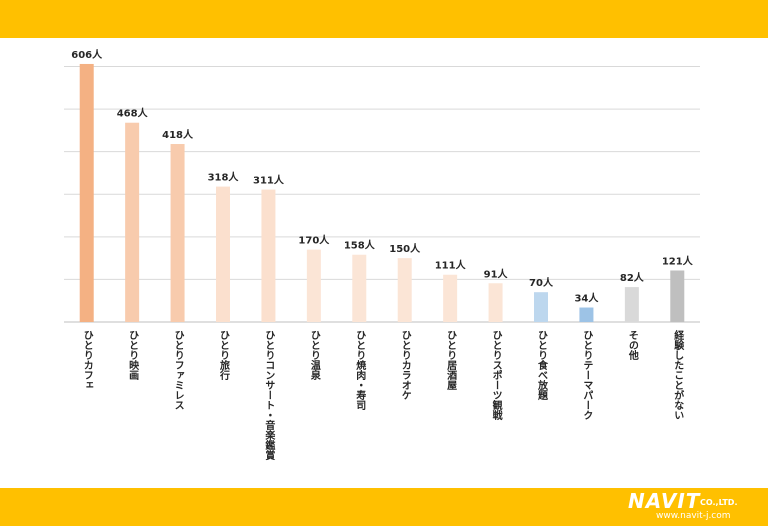 Image resolution: width=768 pixels, height=526 pixels. What do you see at coordinates (541, 282) in the screenshot?
I see `value-label: 70人` at bounding box center [541, 282].